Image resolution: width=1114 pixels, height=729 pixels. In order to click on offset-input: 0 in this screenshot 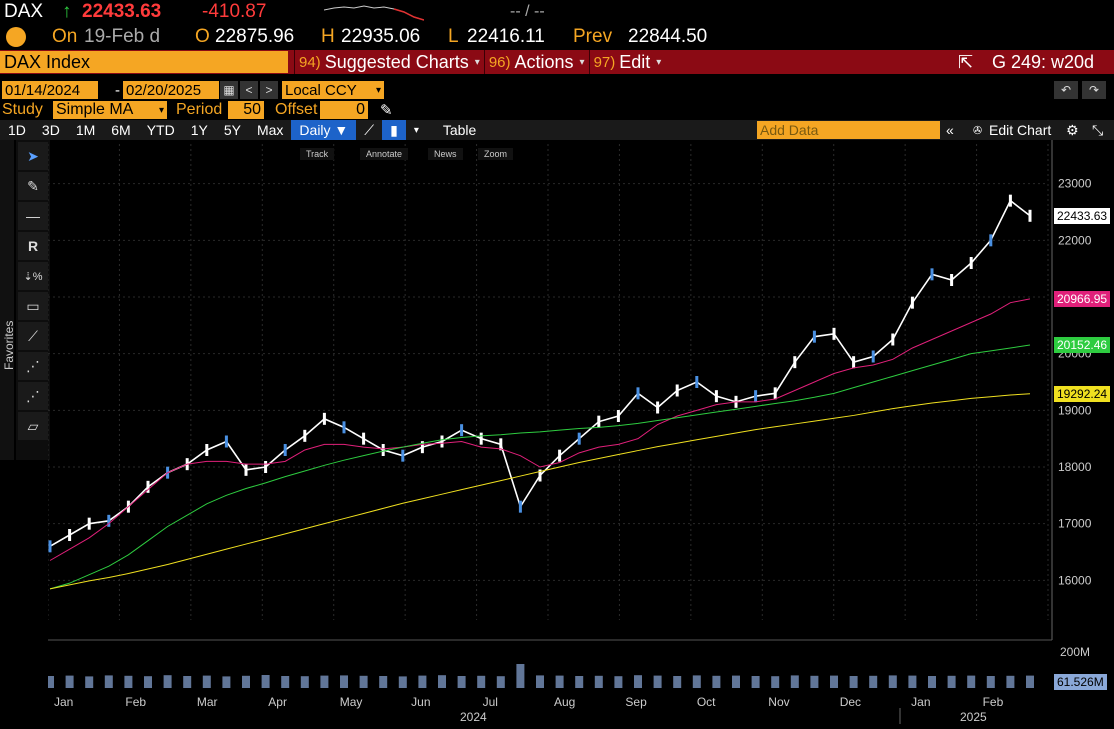, I will do `click(344, 110)`.